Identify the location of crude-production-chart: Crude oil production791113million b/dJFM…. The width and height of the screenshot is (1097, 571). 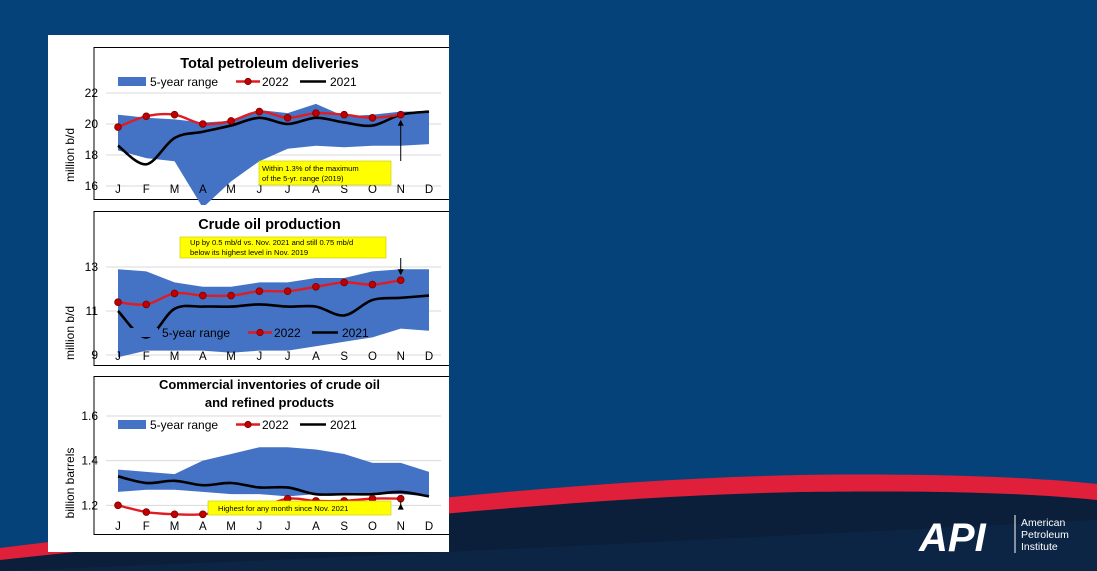
(256, 288).